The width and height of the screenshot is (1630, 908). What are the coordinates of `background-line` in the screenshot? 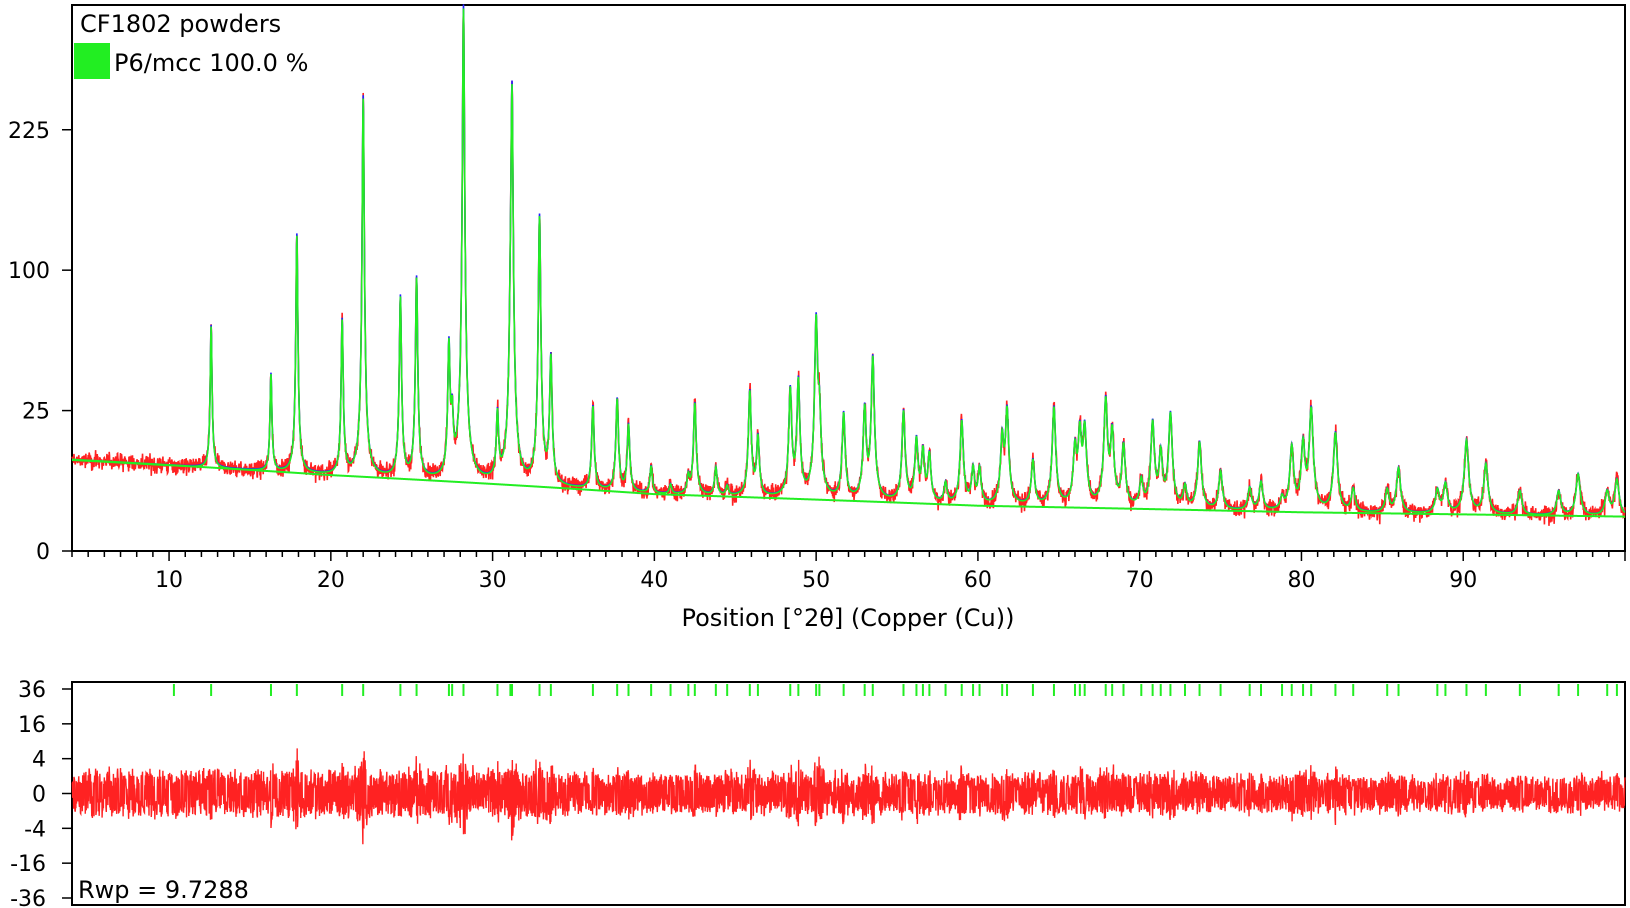 It's located at (848, 488).